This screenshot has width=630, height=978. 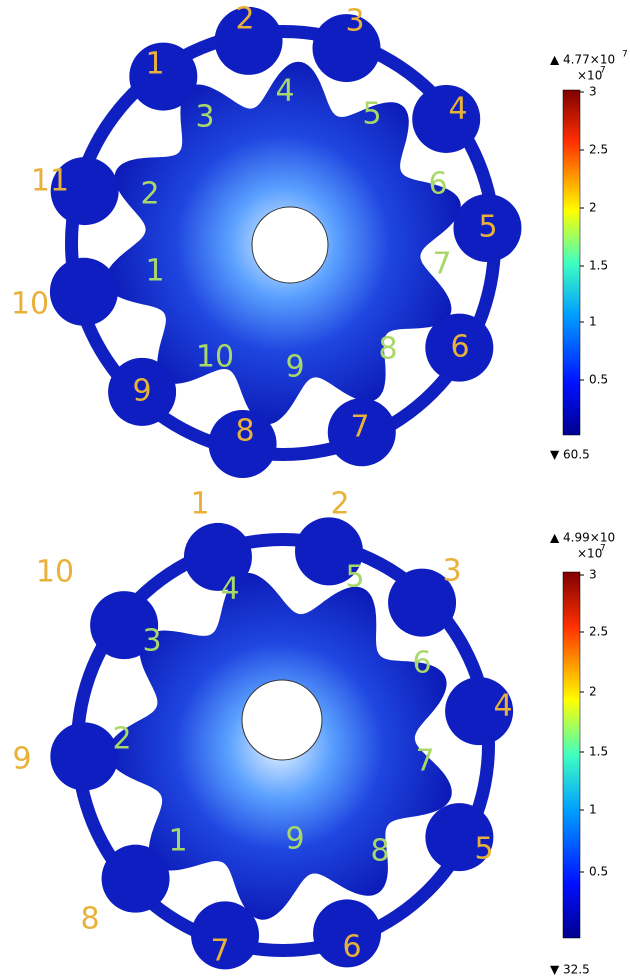 I want to click on colorbar-min: ▼ 60.5, so click(x=570, y=455).